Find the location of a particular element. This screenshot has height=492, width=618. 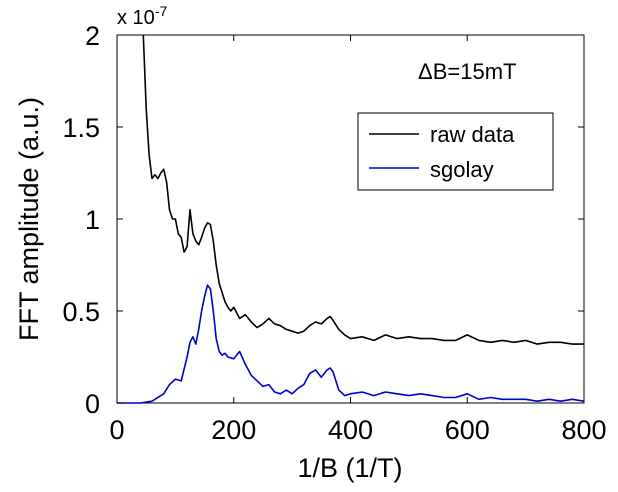

y-axis-label: FFT amplitude (a.u.) is located at coordinates (29, 219).